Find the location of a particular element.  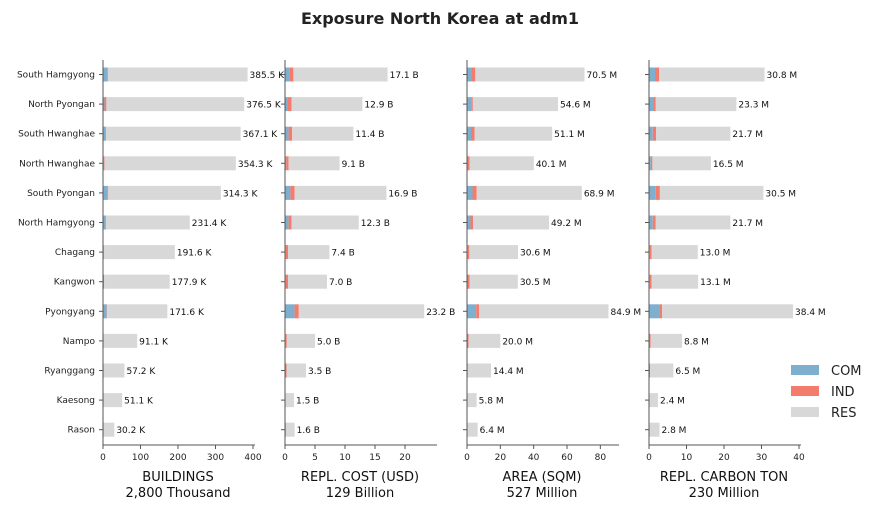

legend-label-ind: IND is located at coordinates (843, 392).